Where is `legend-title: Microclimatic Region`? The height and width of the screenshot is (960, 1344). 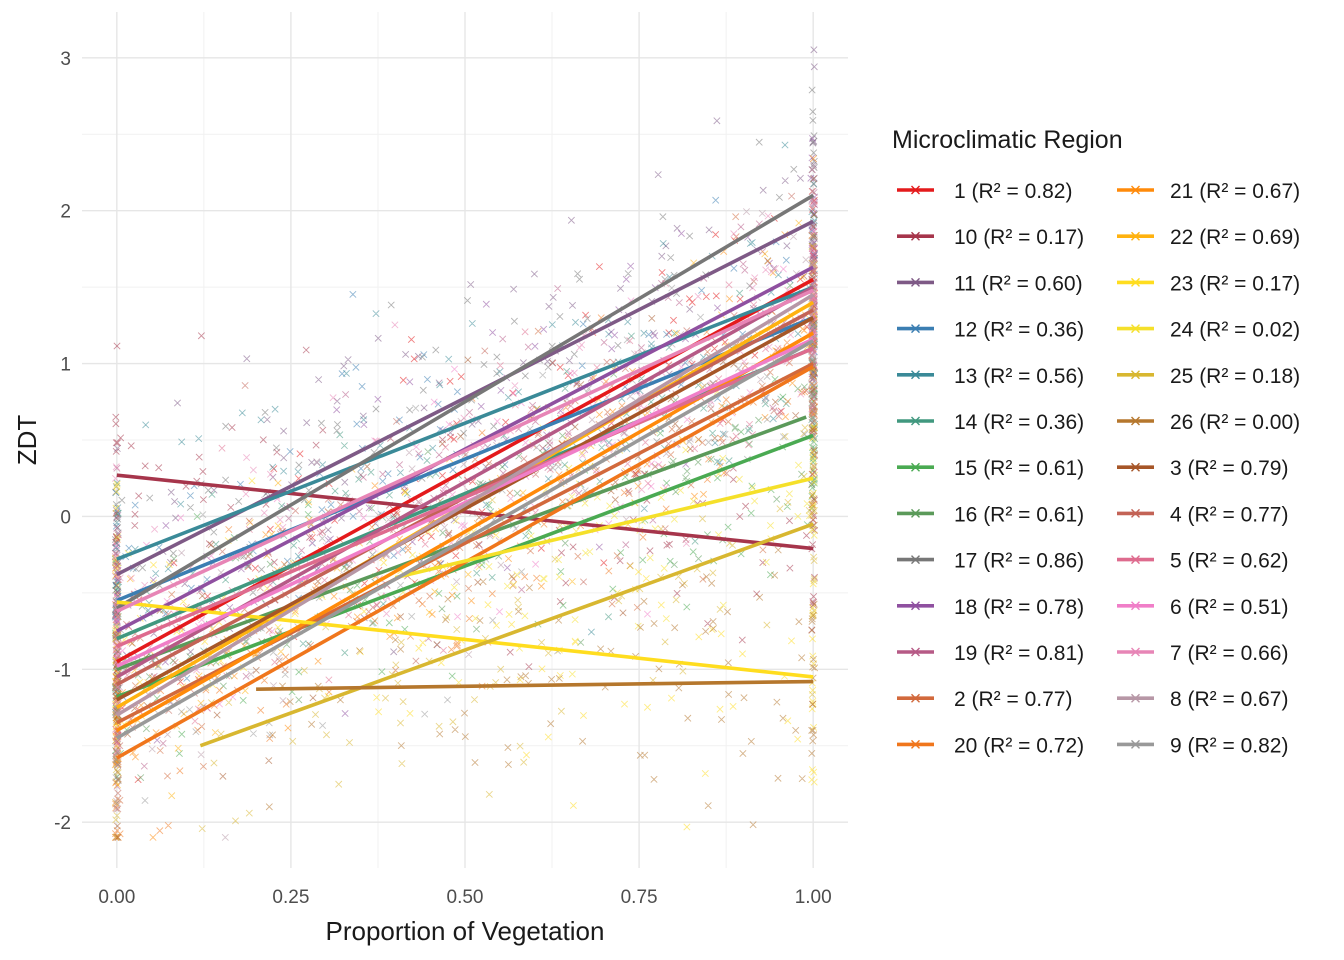 legend-title: Microclimatic Region is located at coordinates (1007, 140).